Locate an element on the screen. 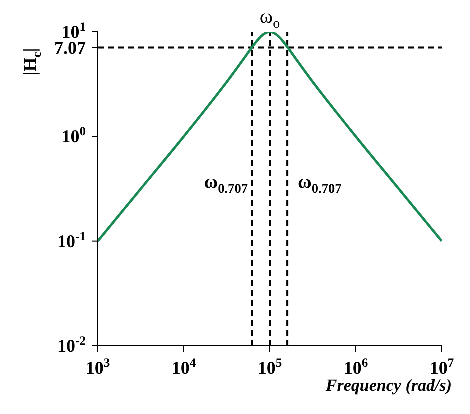 Image resolution: width=470 pixels, height=414 pixels. y-tick-label: 10$^{-2}$ is located at coordinates (72, 345).